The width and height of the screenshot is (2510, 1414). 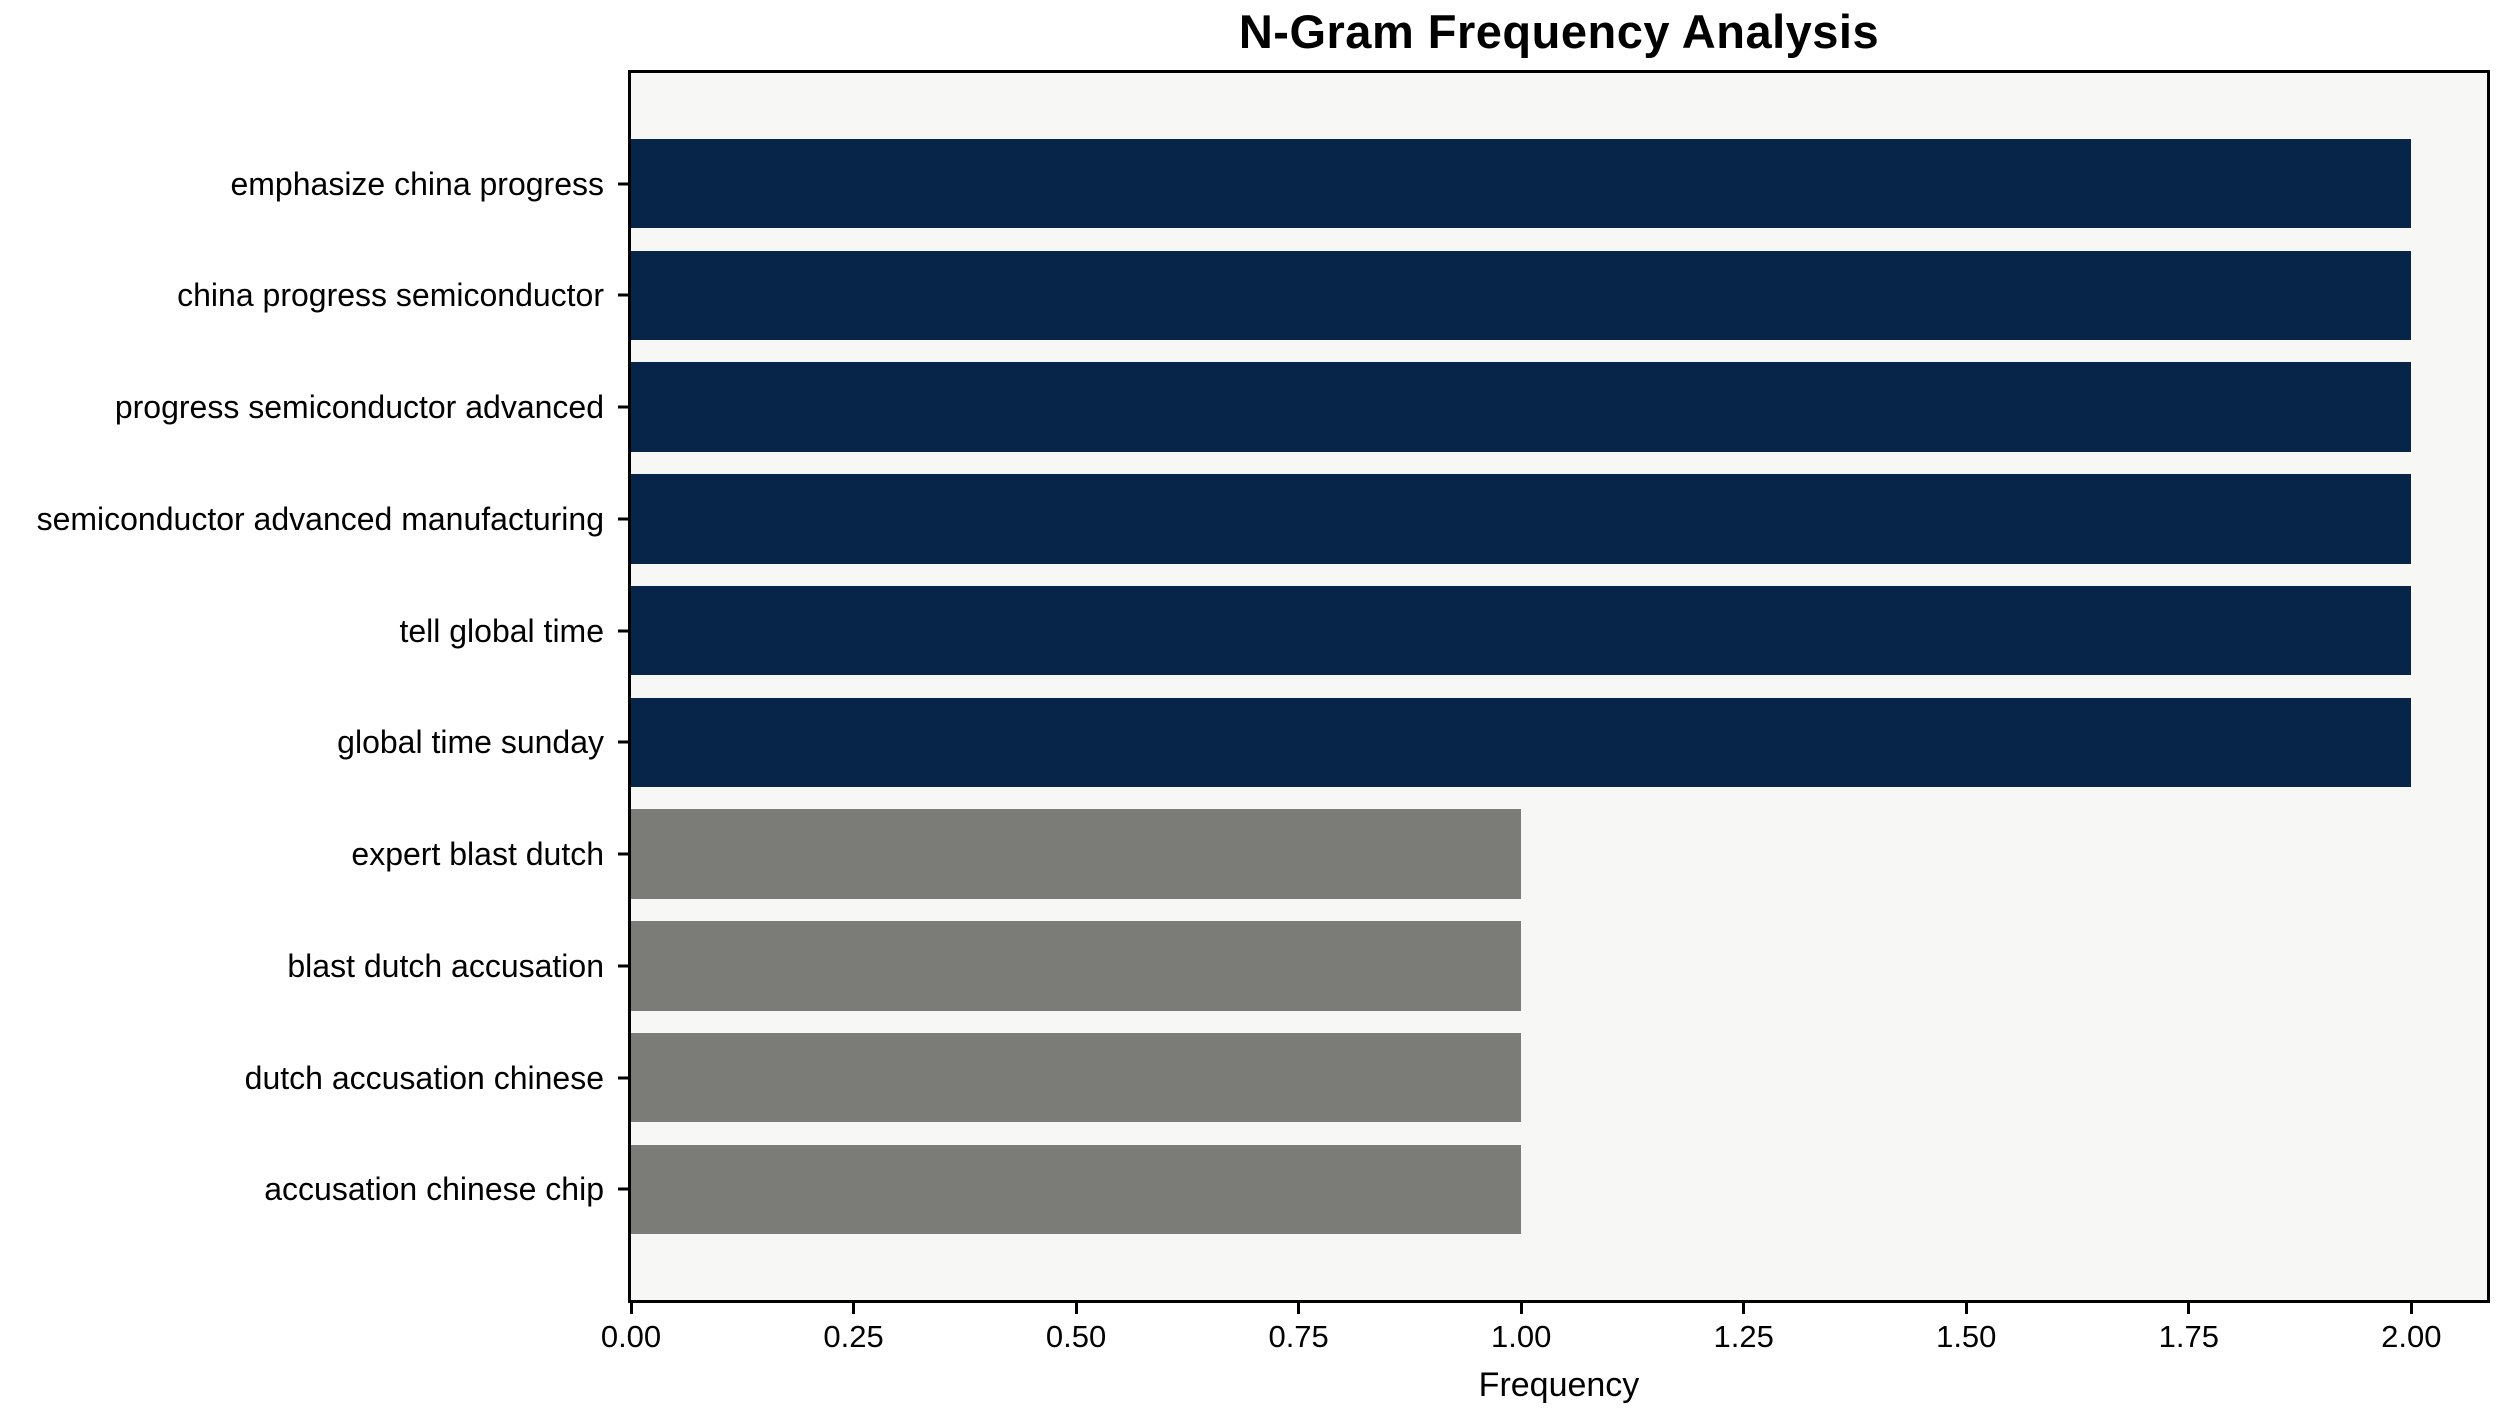 I want to click on x-tick-label: 0.75, so click(x=1298, y=1336).